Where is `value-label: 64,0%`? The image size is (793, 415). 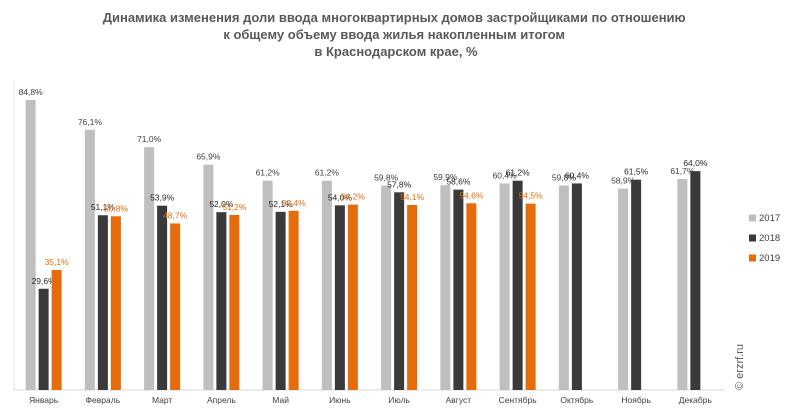 value-label: 64,0% is located at coordinates (695, 163).